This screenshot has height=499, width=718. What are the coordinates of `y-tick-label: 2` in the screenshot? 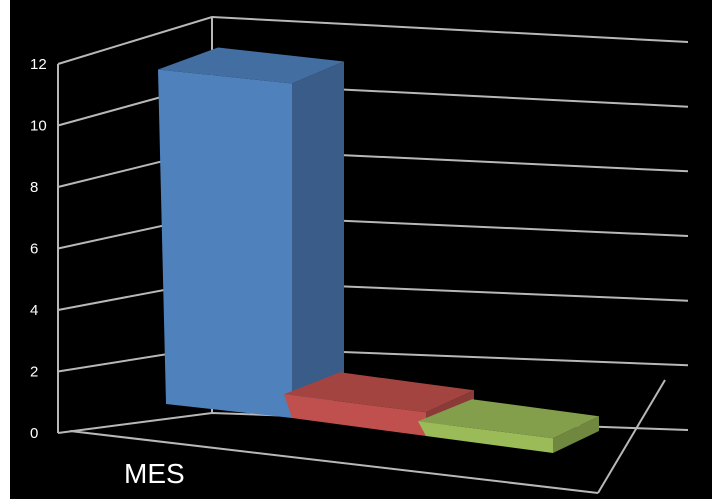 It's located at (34, 372).